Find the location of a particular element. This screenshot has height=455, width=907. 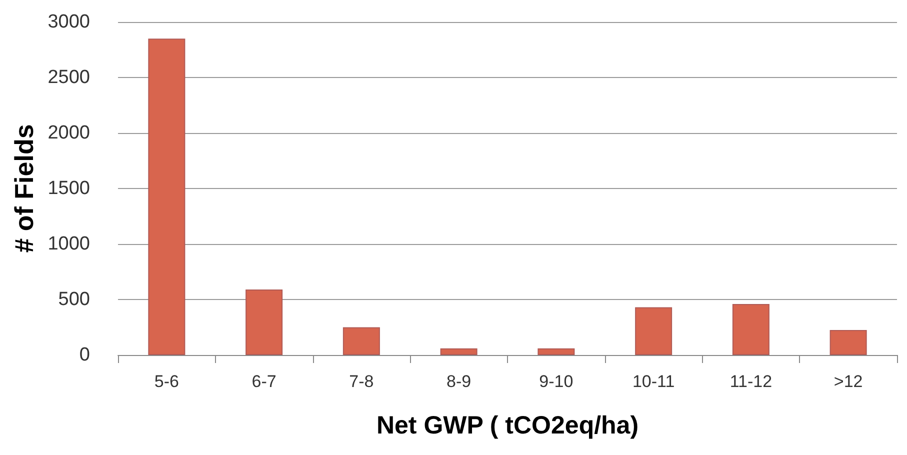

x-axis-title: Net GWP ( tCO2eq/ha) is located at coordinates (507, 426).